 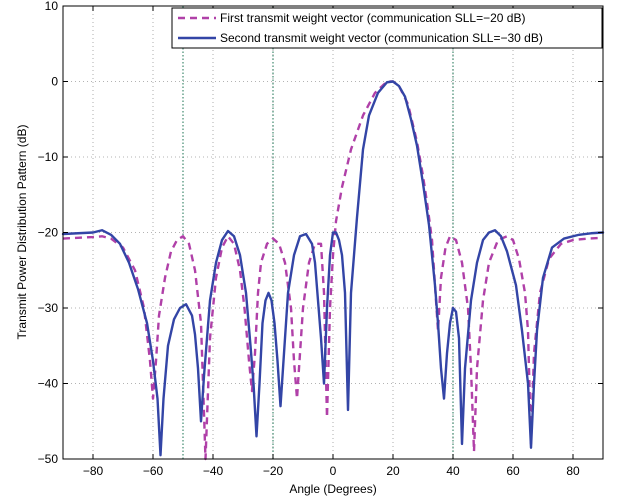 What do you see at coordinates (573, 471) in the screenshot?
I see `x-tick-label: 80` at bounding box center [573, 471].